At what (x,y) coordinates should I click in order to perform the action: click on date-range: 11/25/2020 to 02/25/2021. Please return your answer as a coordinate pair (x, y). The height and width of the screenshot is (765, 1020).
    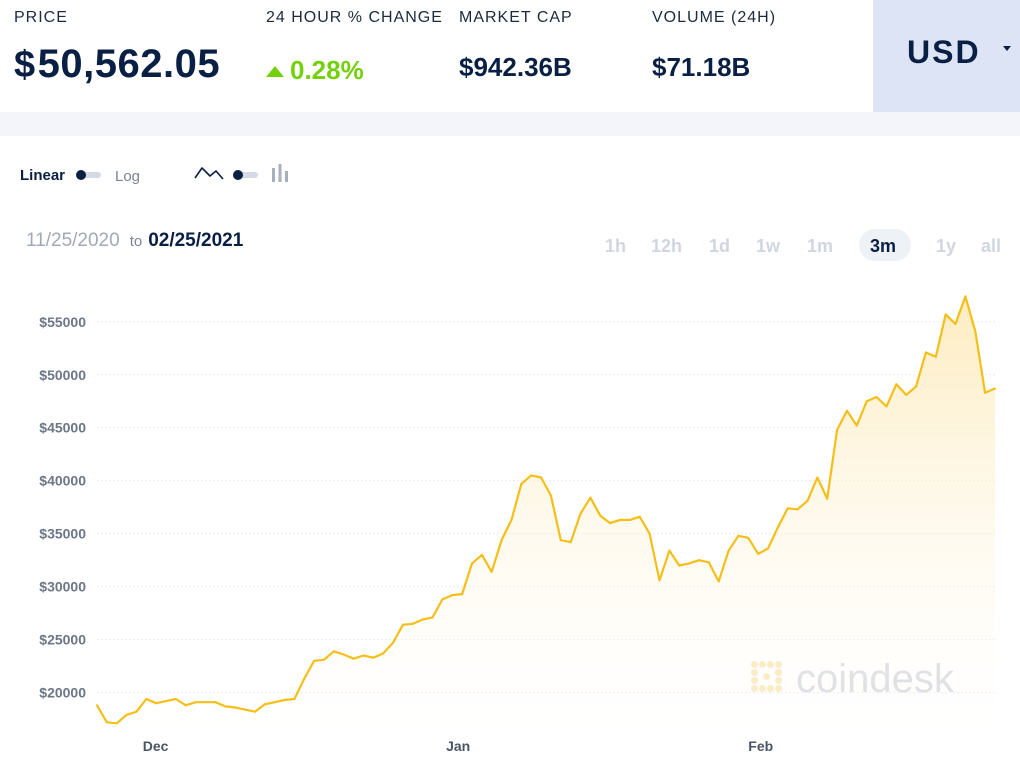
    Looking at the image, I should click on (134, 241).